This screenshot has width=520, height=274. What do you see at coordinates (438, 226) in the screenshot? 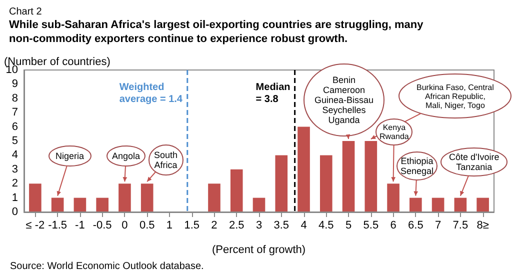
I see `x-tick-label: 7` at bounding box center [438, 226].